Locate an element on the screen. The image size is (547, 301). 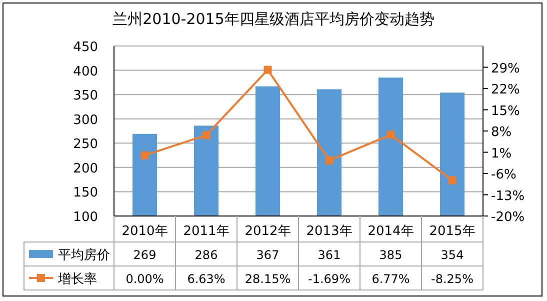
x-tick-label: 2010年 is located at coordinates (145, 231).